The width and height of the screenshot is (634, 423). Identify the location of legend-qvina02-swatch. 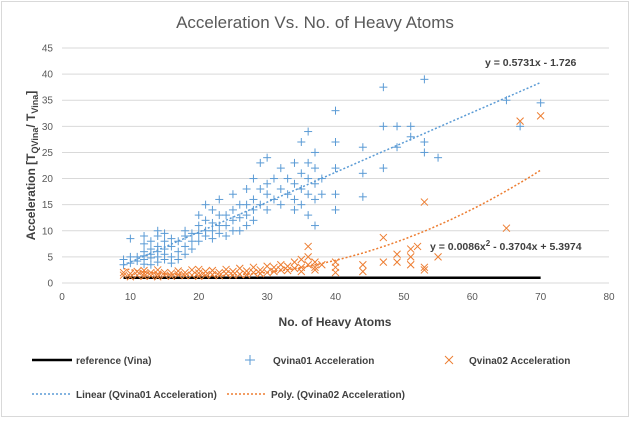
(449, 360).